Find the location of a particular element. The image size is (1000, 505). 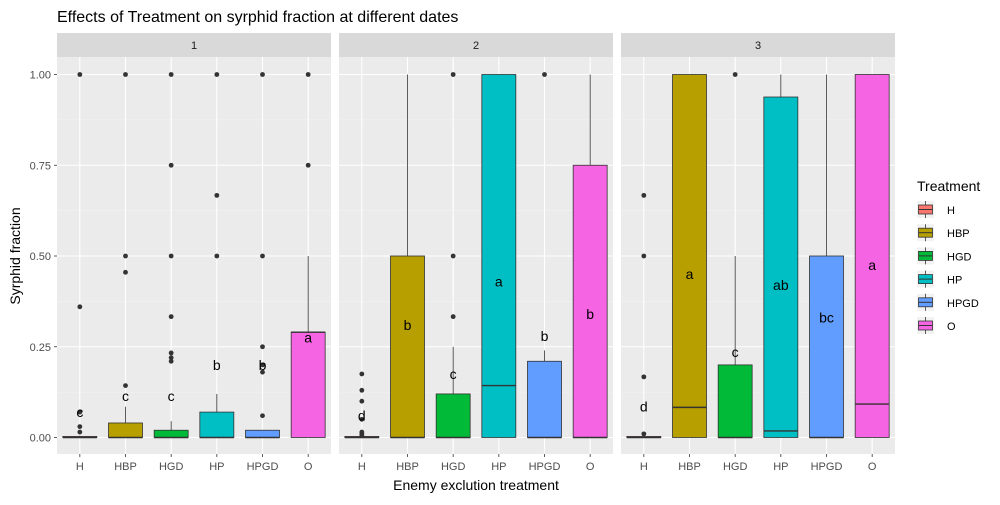

box-o: b is located at coordinates (590, 256).